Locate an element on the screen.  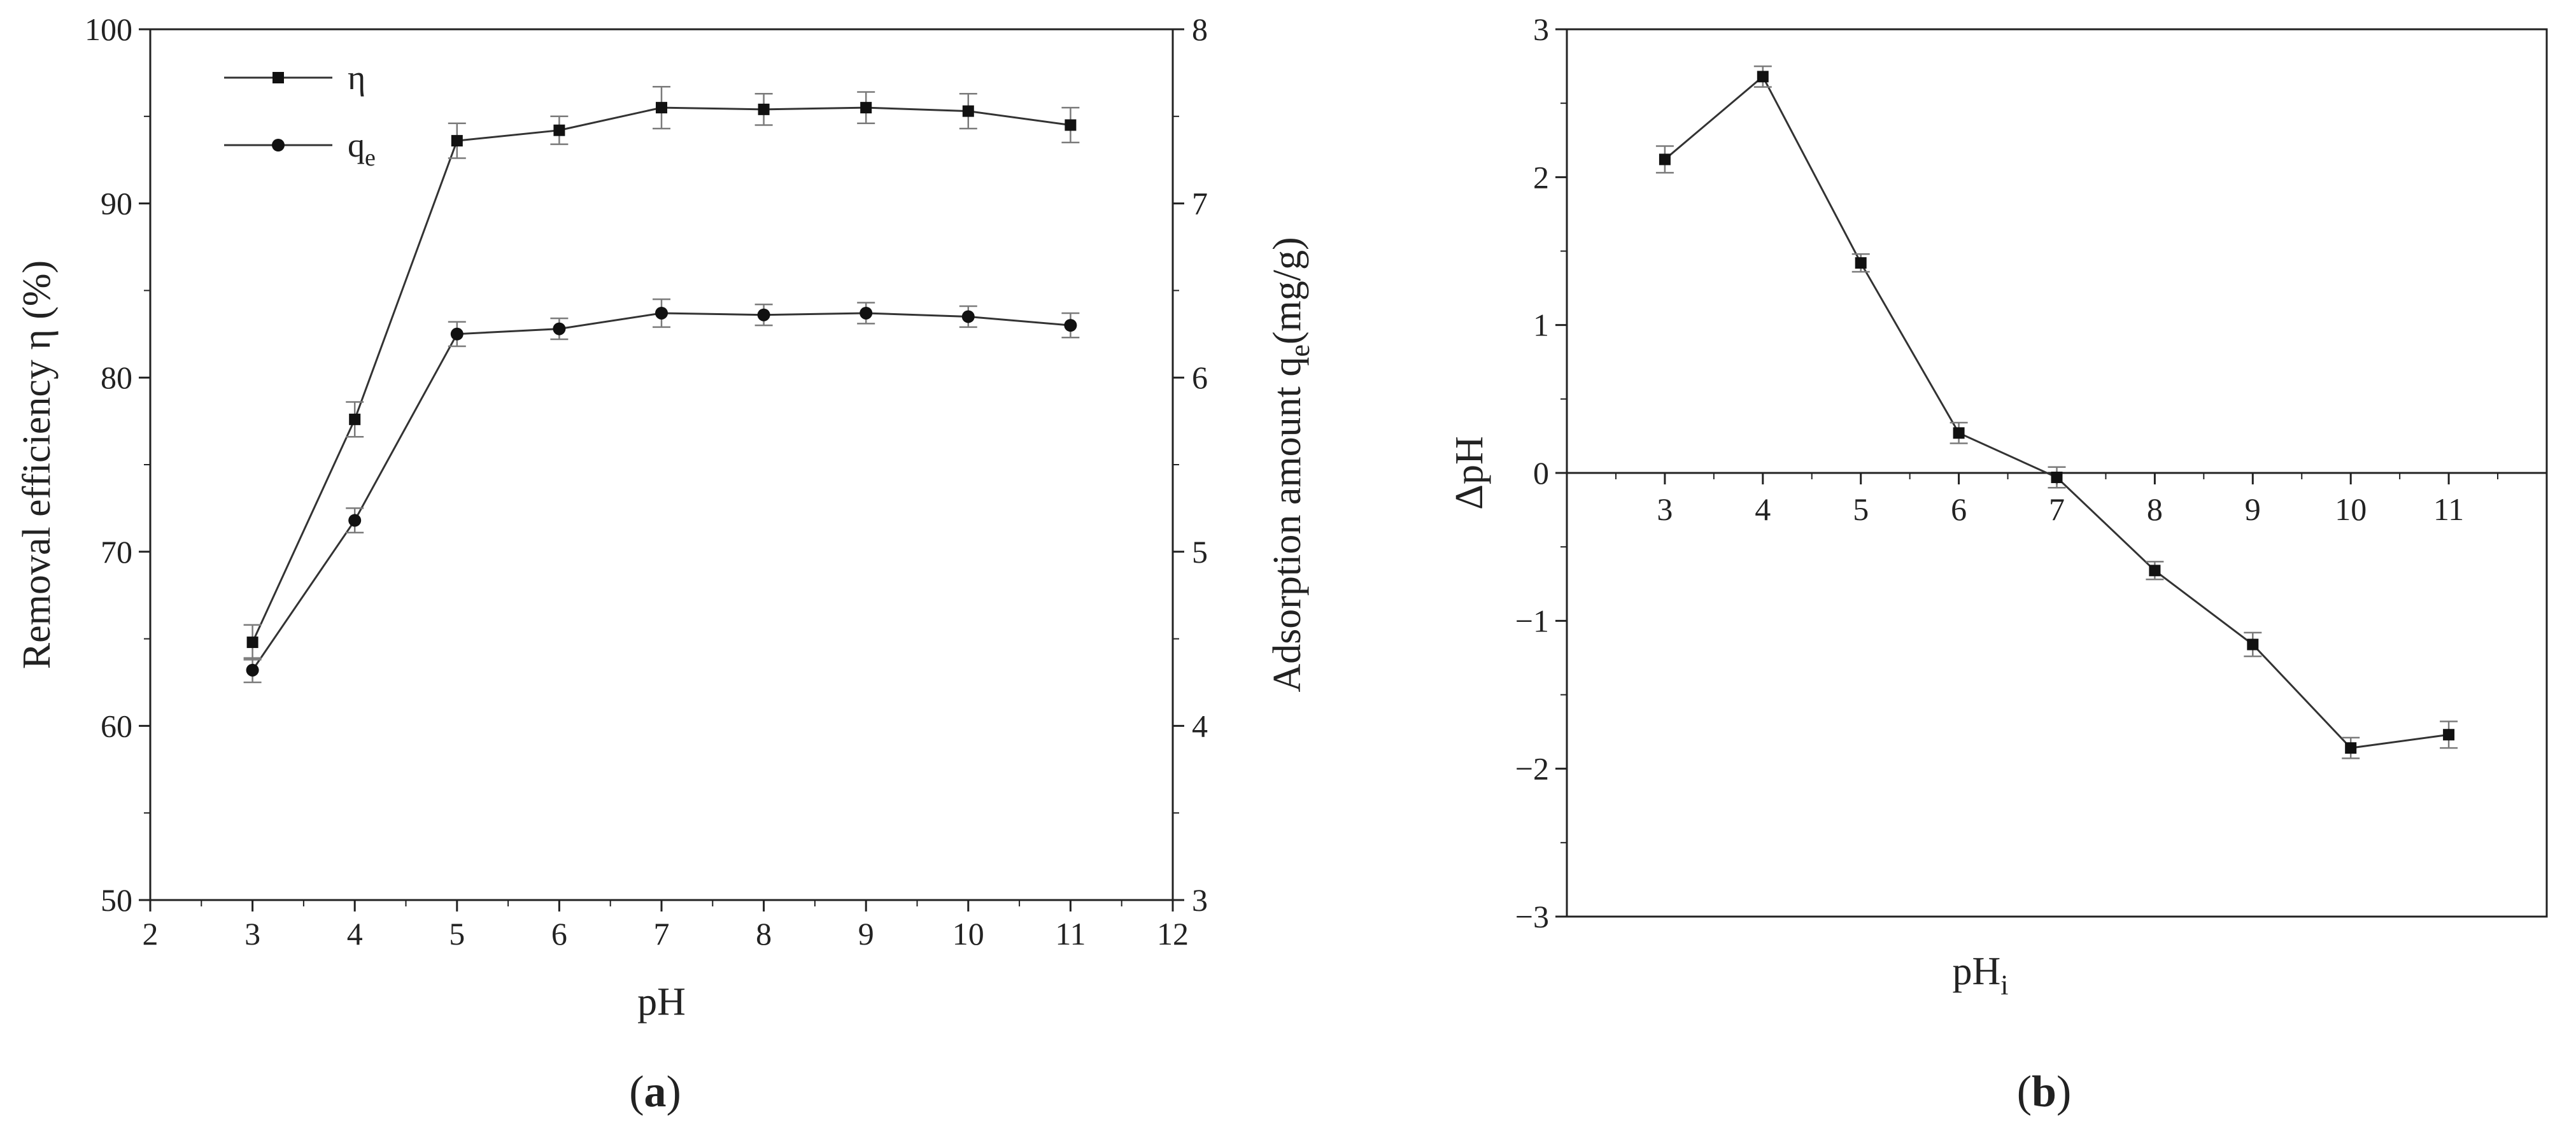
panel-caption-a: (a) is located at coordinates (655, 1091).